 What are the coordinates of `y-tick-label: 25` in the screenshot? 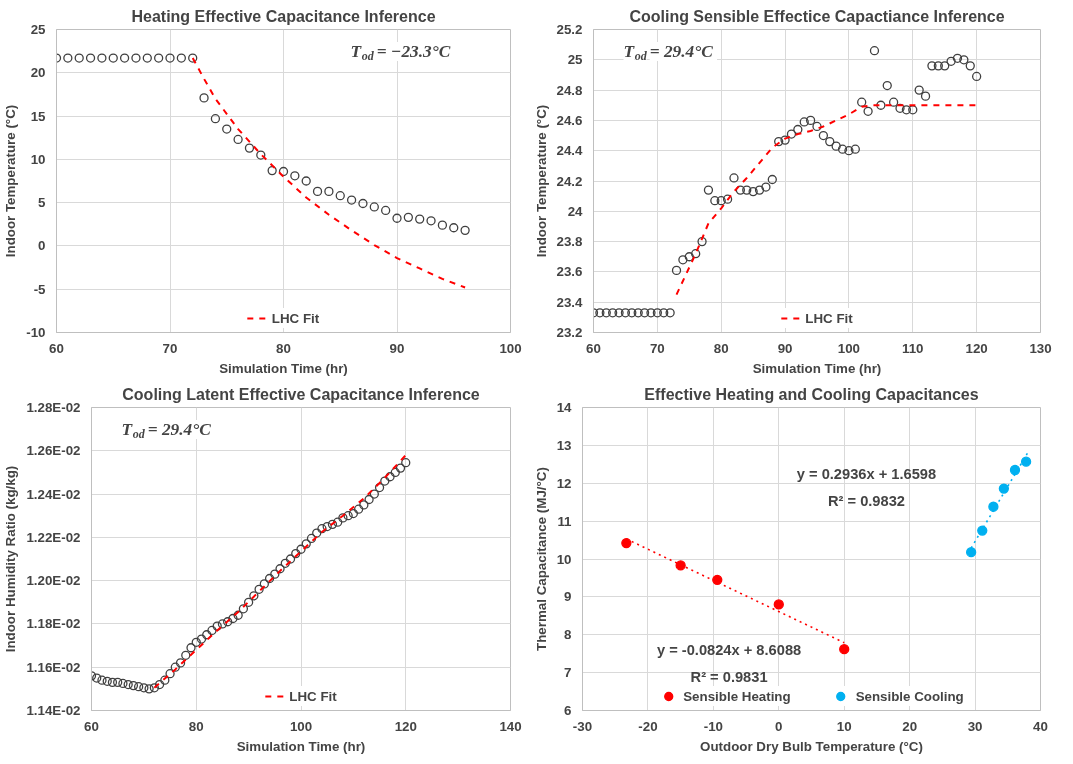 It's located at (575, 60).